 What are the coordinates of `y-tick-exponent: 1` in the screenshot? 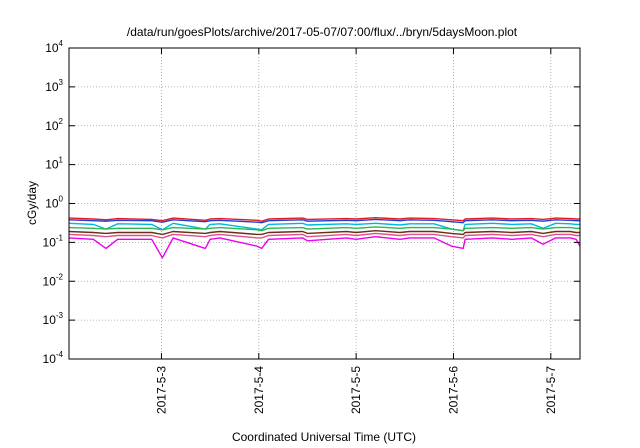 It's located at (61, 160).